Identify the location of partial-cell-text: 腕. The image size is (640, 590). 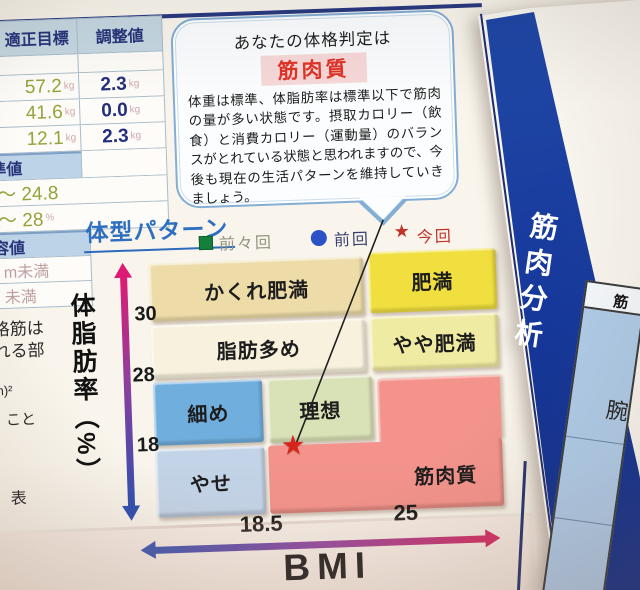
(617, 411).